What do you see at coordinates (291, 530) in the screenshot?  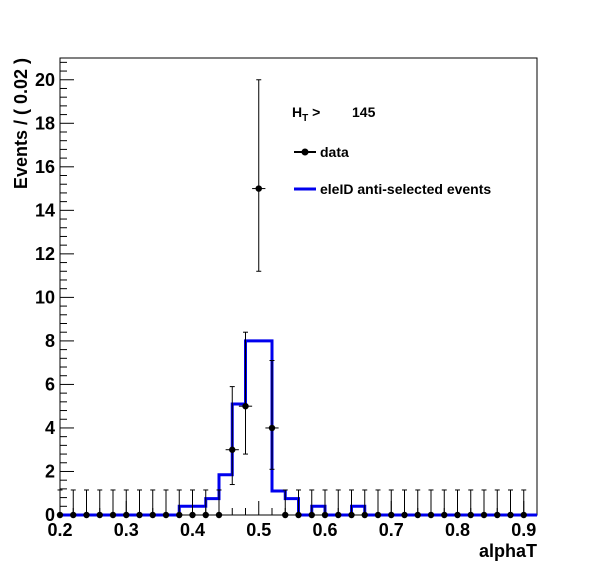 I see `x-axis-tick-labels: 0.2 0.3 0.4 0.5 0.6 0.7 0.8 0.9` at bounding box center [291, 530].